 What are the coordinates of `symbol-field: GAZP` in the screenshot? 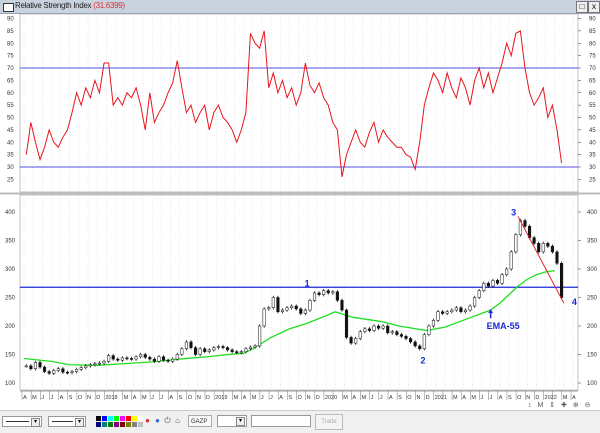 It's located at (200, 421).